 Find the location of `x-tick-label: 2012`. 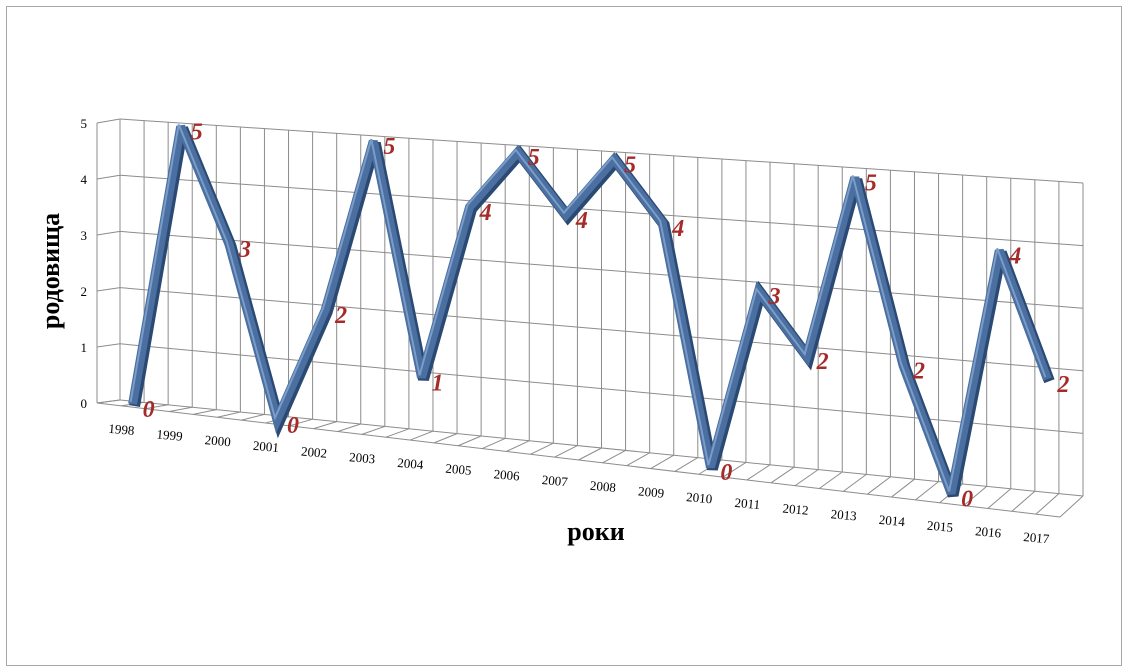

x-tick-label: 2012 is located at coordinates (795, 509).